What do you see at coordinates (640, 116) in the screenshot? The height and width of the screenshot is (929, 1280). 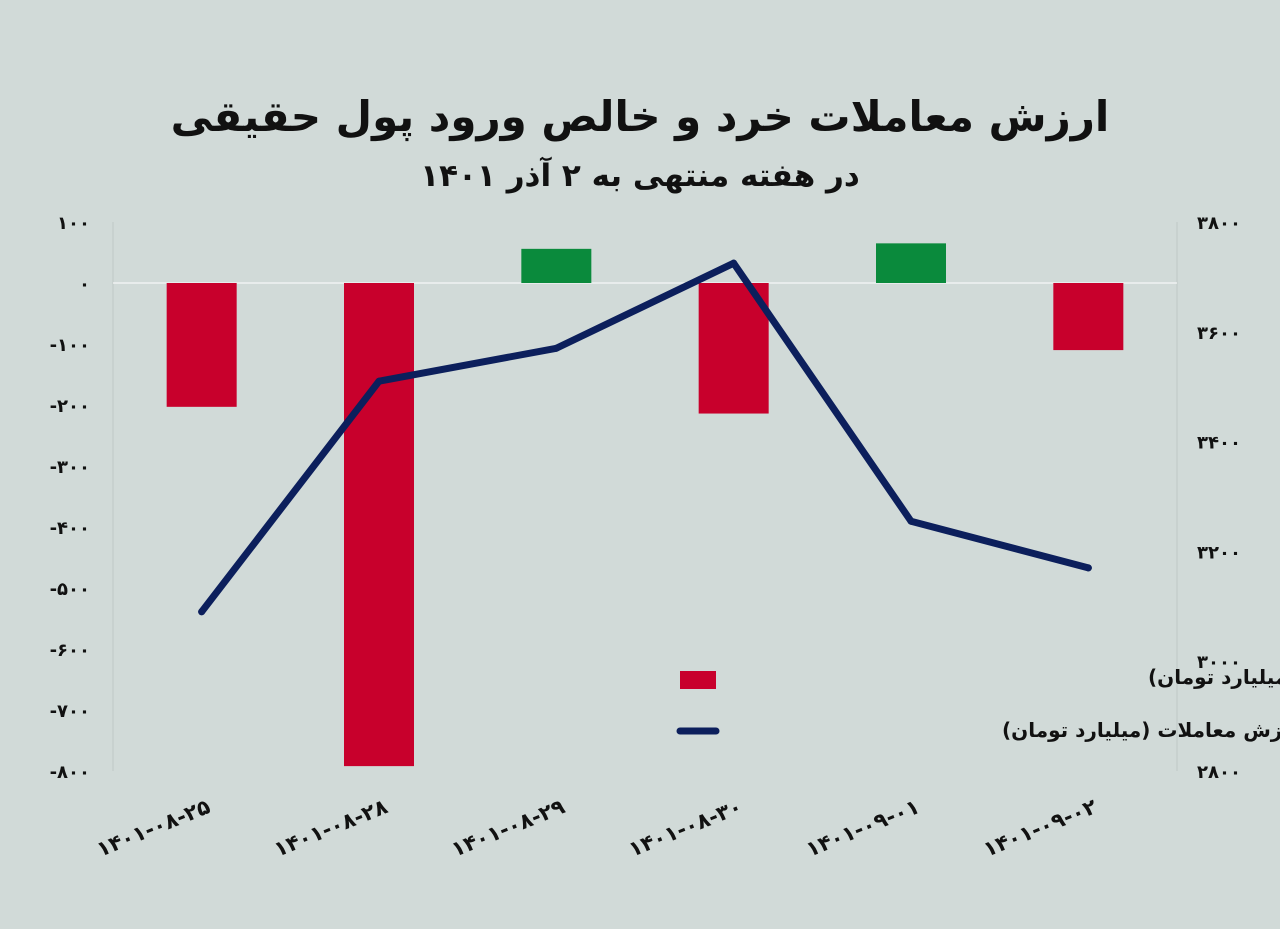 I see `chart-title: ارزش معاملات خرد و خالص ورود پول حقیقی` at bounding box center [640, 116].